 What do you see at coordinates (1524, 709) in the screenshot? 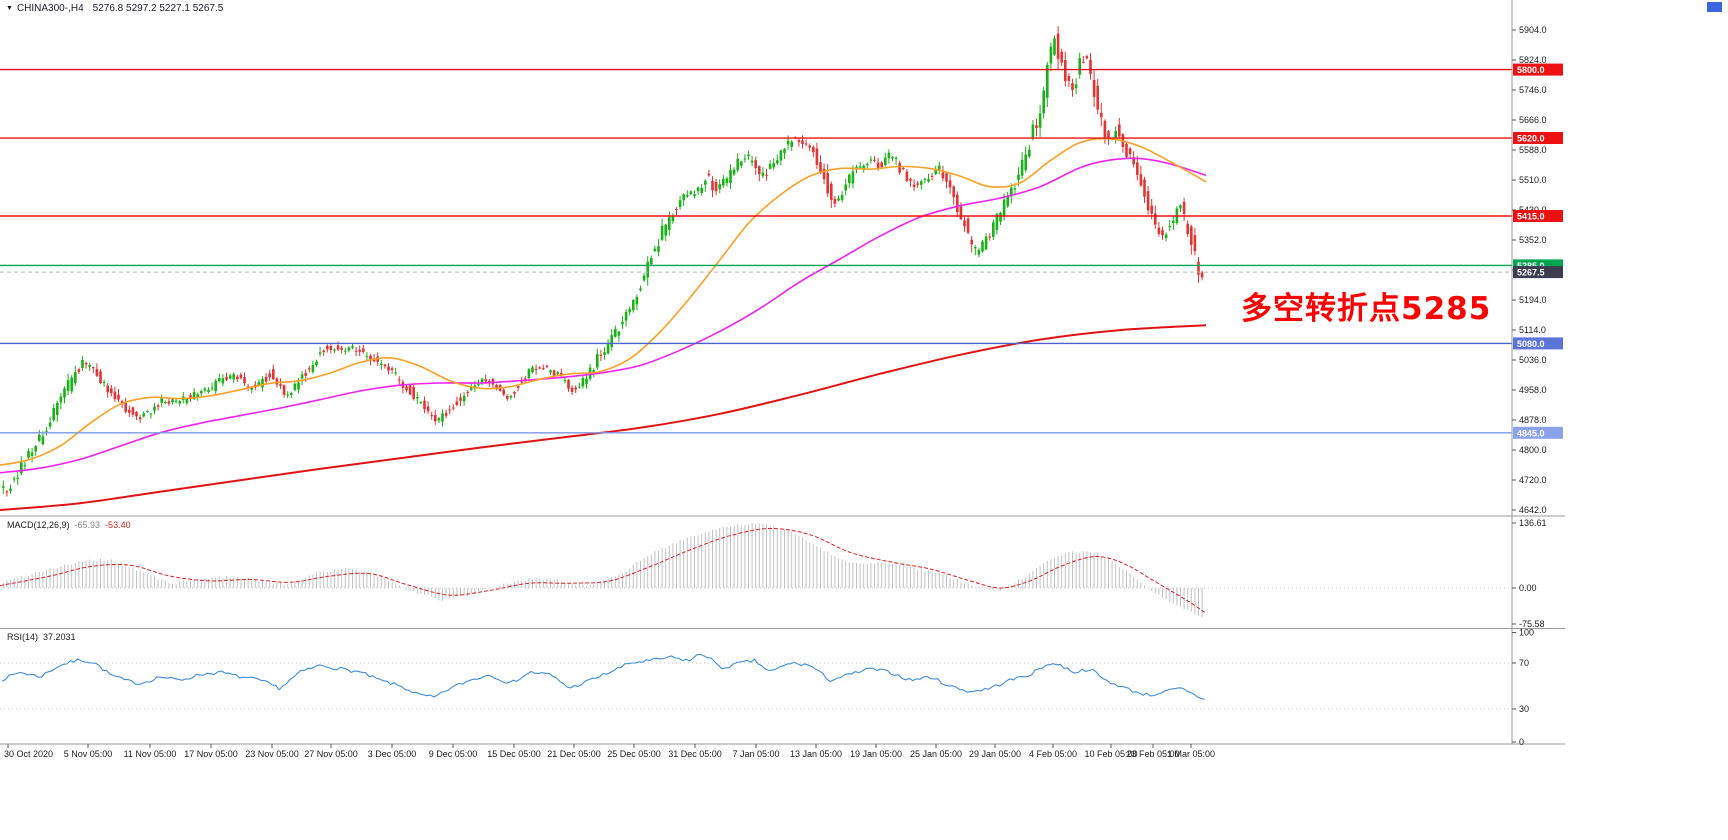
I see `rsi-axis-label: 30` at bounding box center [1524, 709].